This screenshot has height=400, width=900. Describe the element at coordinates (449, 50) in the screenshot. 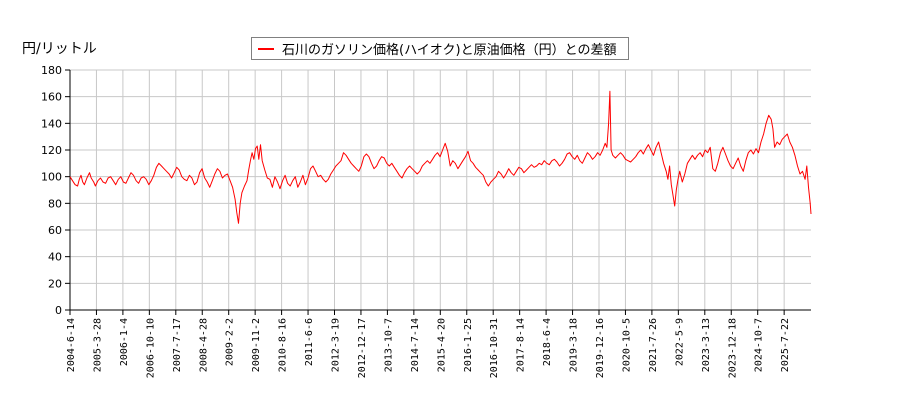

I see `legend-label: 石川のガソリン価格(ハイオク)と原油価格（円）との差額` at that location.